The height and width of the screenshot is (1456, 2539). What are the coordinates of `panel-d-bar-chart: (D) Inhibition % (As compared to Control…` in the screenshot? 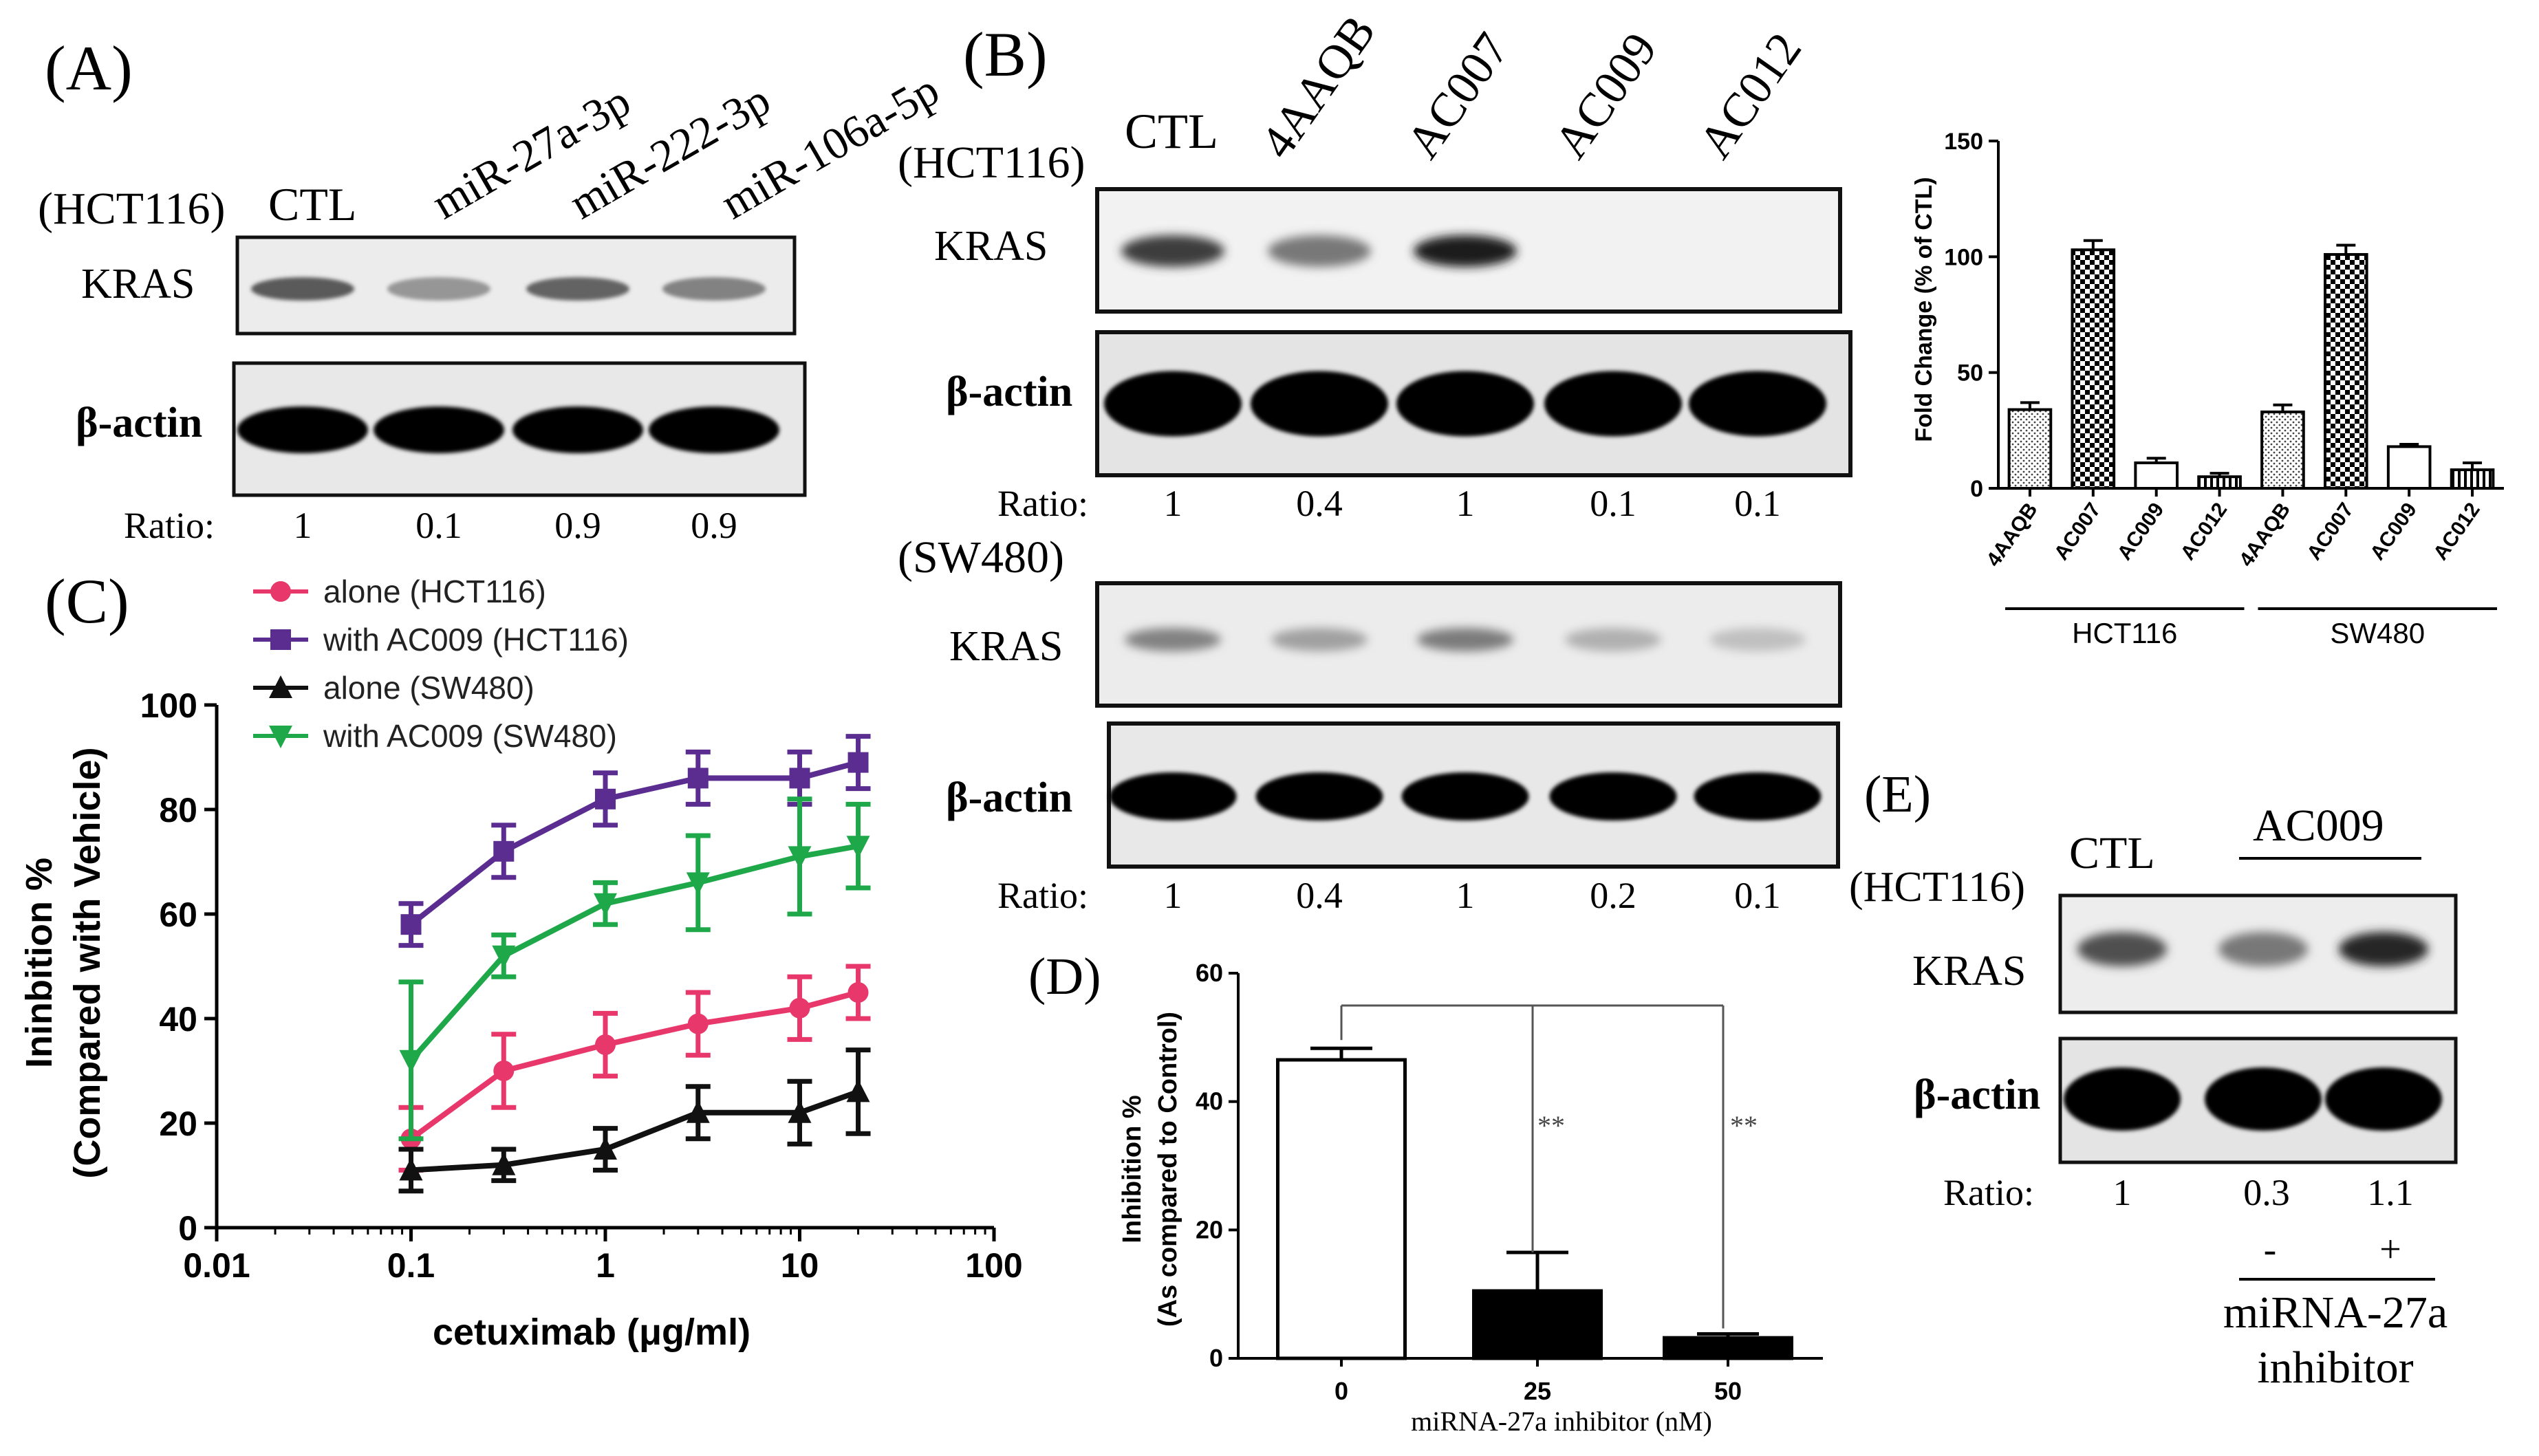 It's located at (1426, 1192).